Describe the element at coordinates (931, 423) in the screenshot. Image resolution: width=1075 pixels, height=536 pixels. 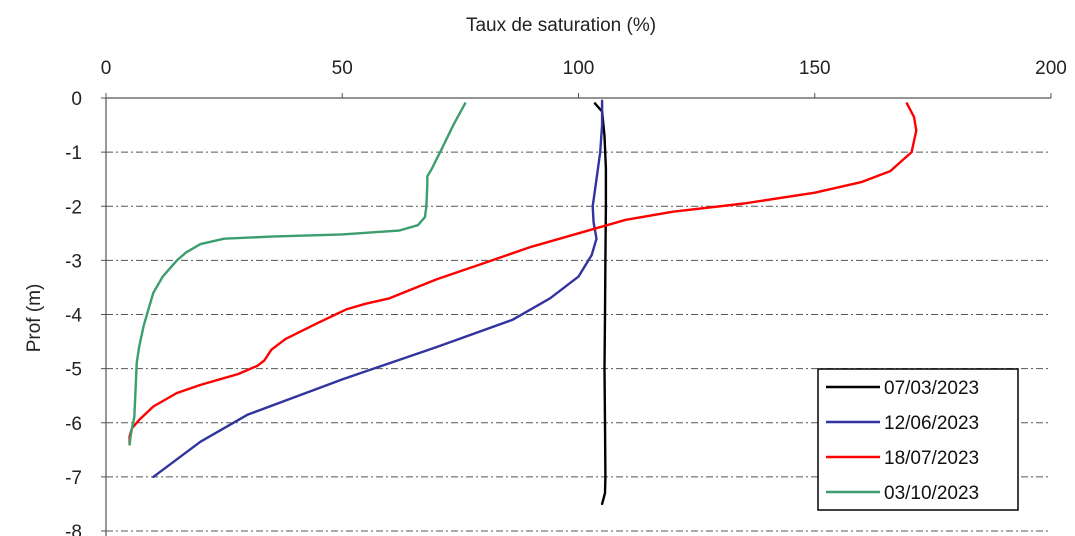
I see `legend-label: 12/06/2023` at that location.